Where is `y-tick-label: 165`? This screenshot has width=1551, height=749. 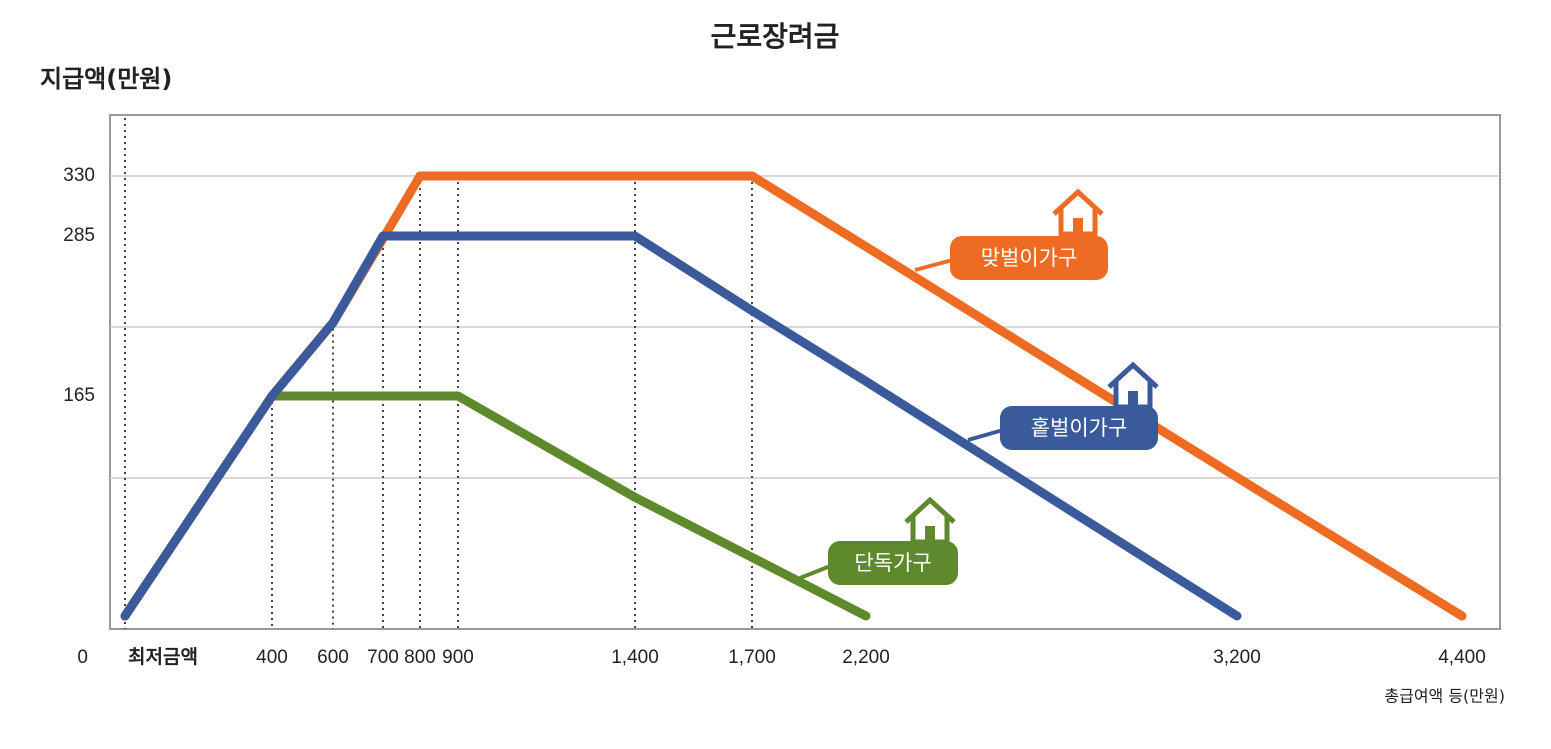
y-tick-label: 165 is located at coordinates (79, 395).